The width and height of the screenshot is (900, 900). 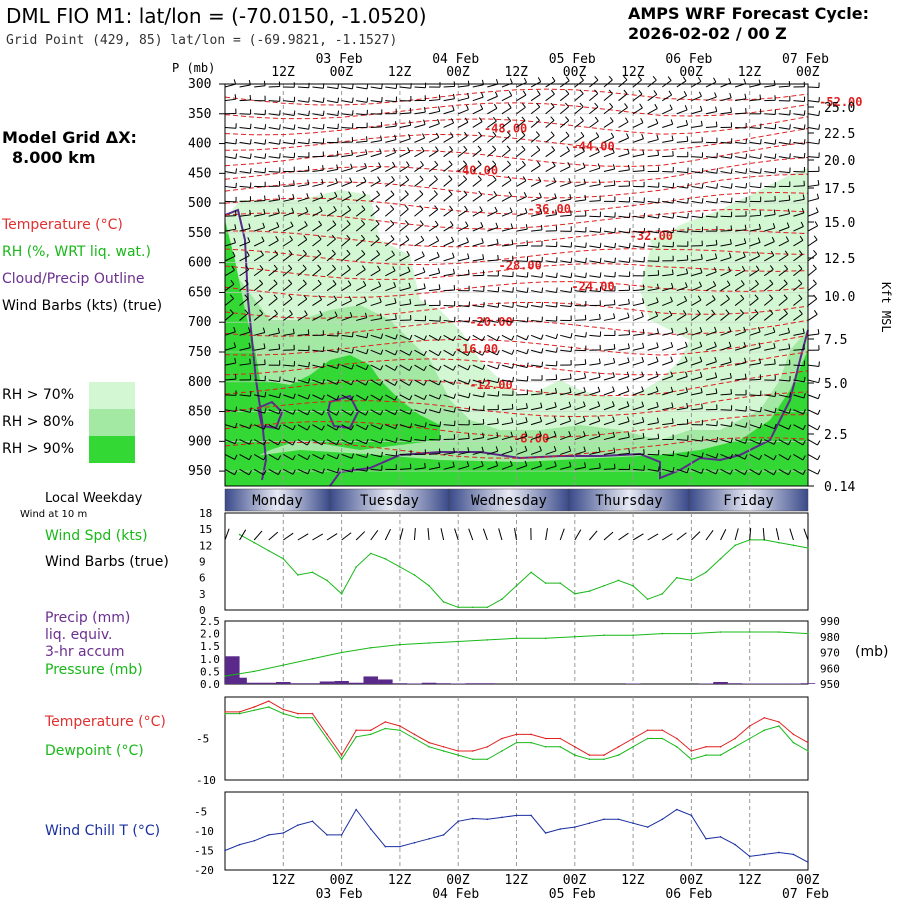 What do you see at coordinates (318, 537) in the screenshot?
I see `surface-barb-shaft` at bounding box center [318, 537].